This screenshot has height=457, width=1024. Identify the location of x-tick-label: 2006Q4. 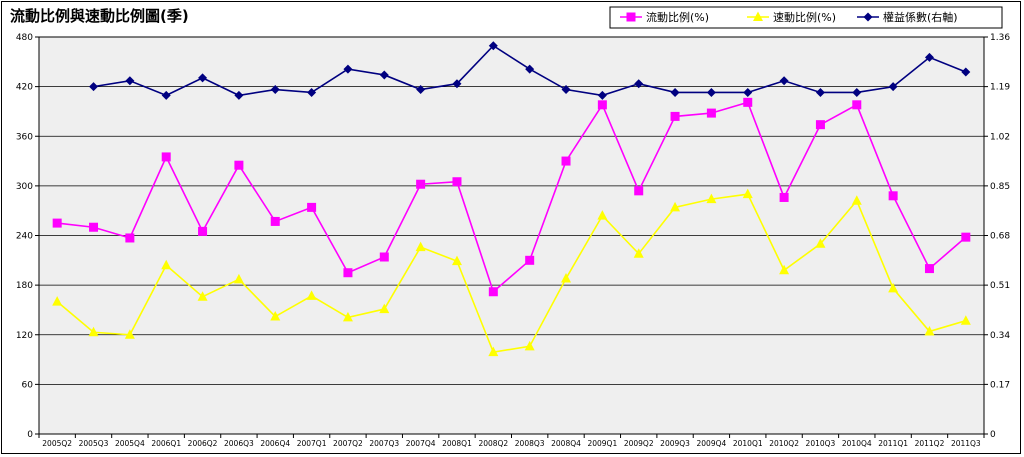
(275, 443).